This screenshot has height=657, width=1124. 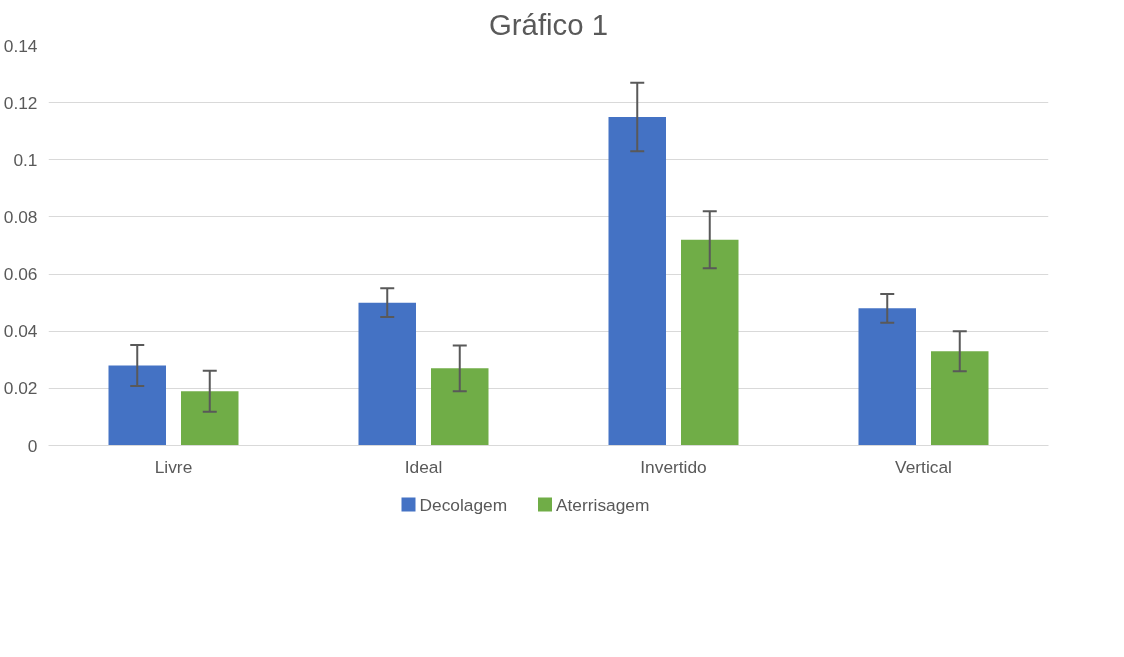 I want to click on y-tick-label: 0.08, so click(x=20, y=216).